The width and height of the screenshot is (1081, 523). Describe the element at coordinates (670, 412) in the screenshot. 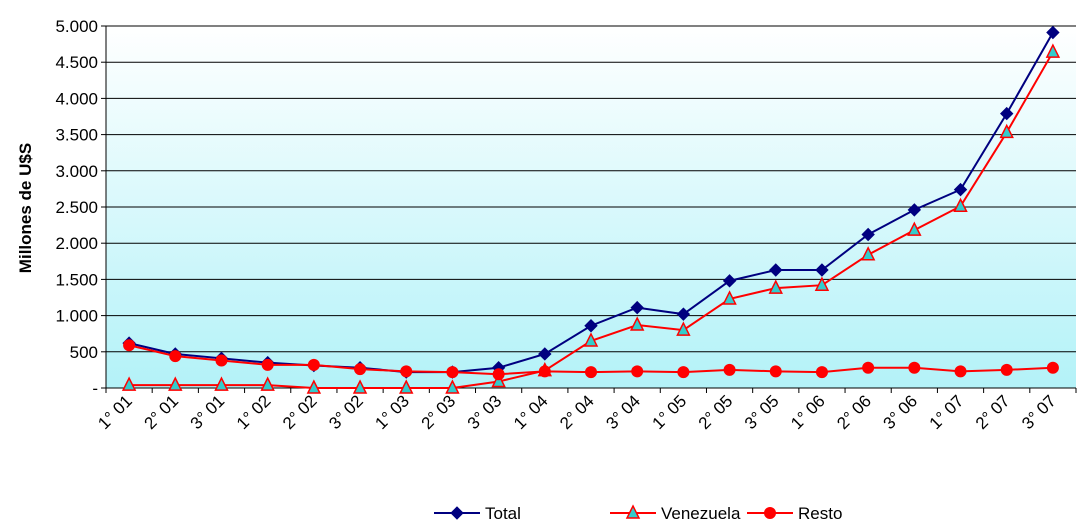

I see `x-tick-label: 1° 05` at that location.